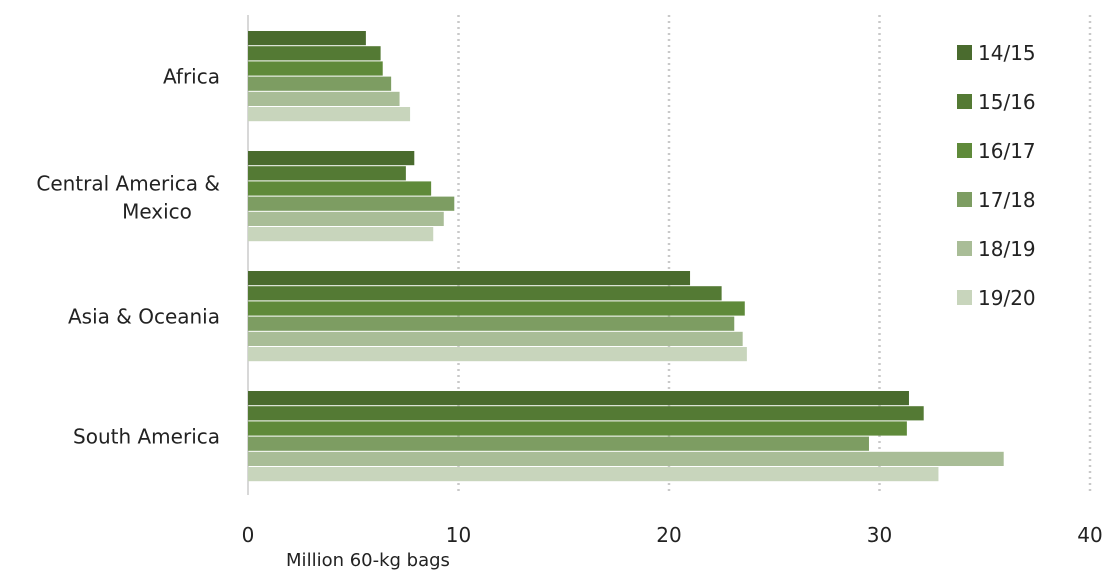 The image size is (1110, 570). What do you see at coordinates (146, 437) in the screenshot?
I see `category-label: South America` at bounding box center [146, 437].